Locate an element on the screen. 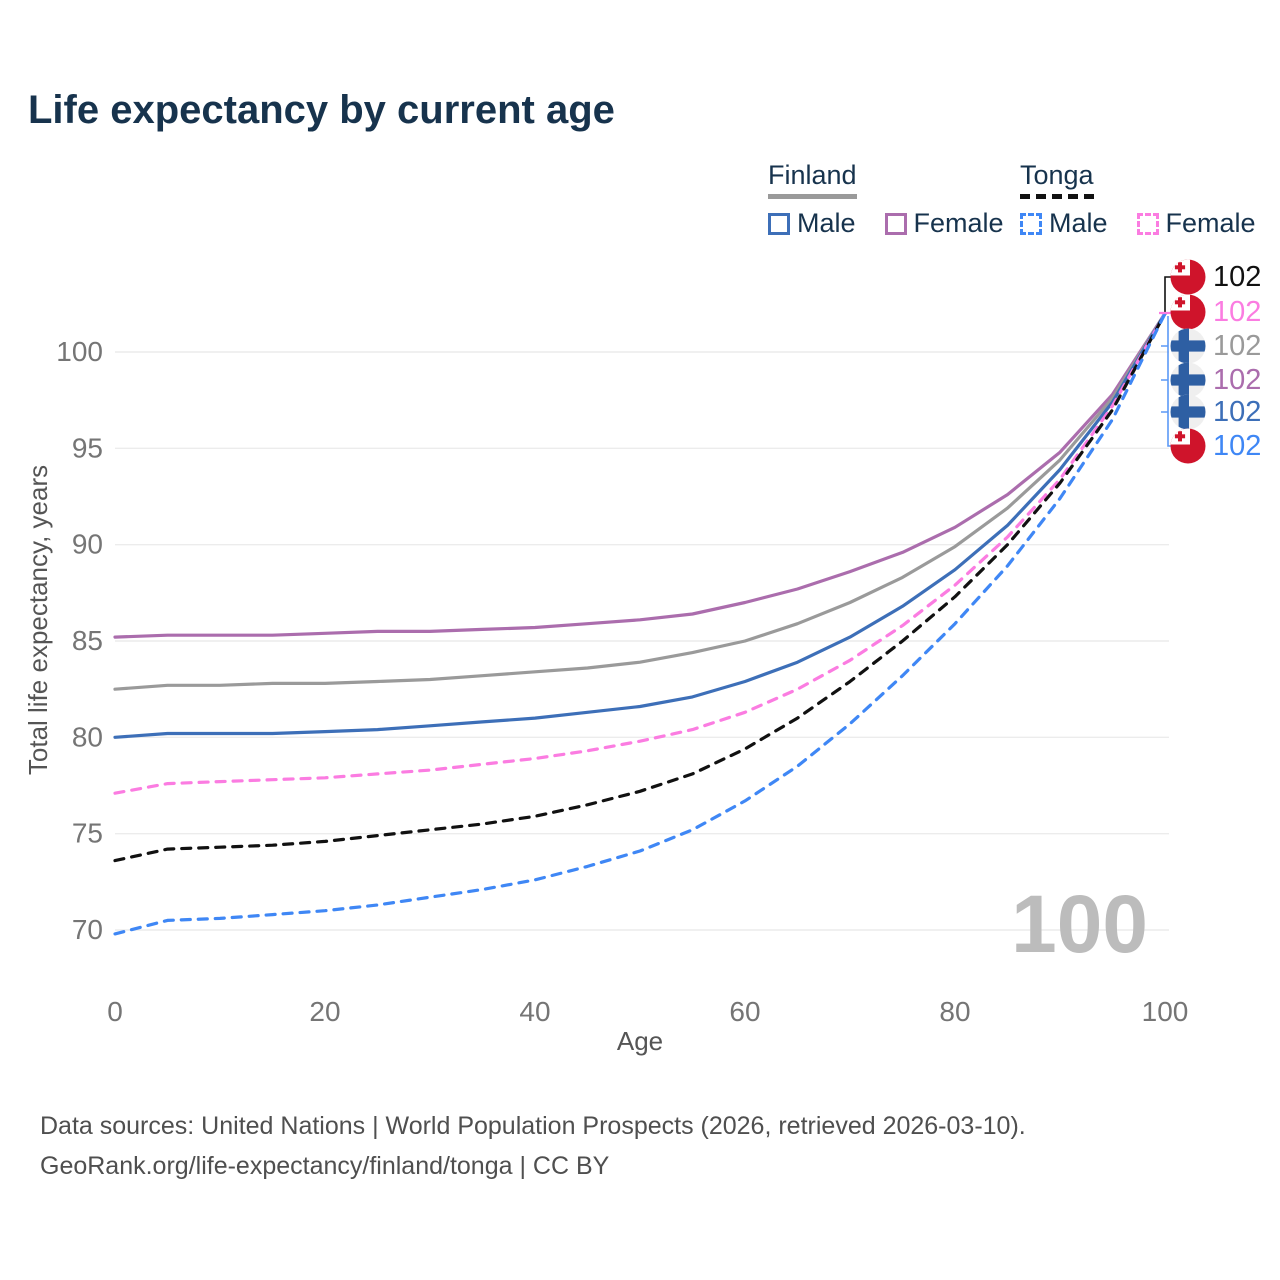  legend-item-finland-male: Male is located at coordinates (812, 223).